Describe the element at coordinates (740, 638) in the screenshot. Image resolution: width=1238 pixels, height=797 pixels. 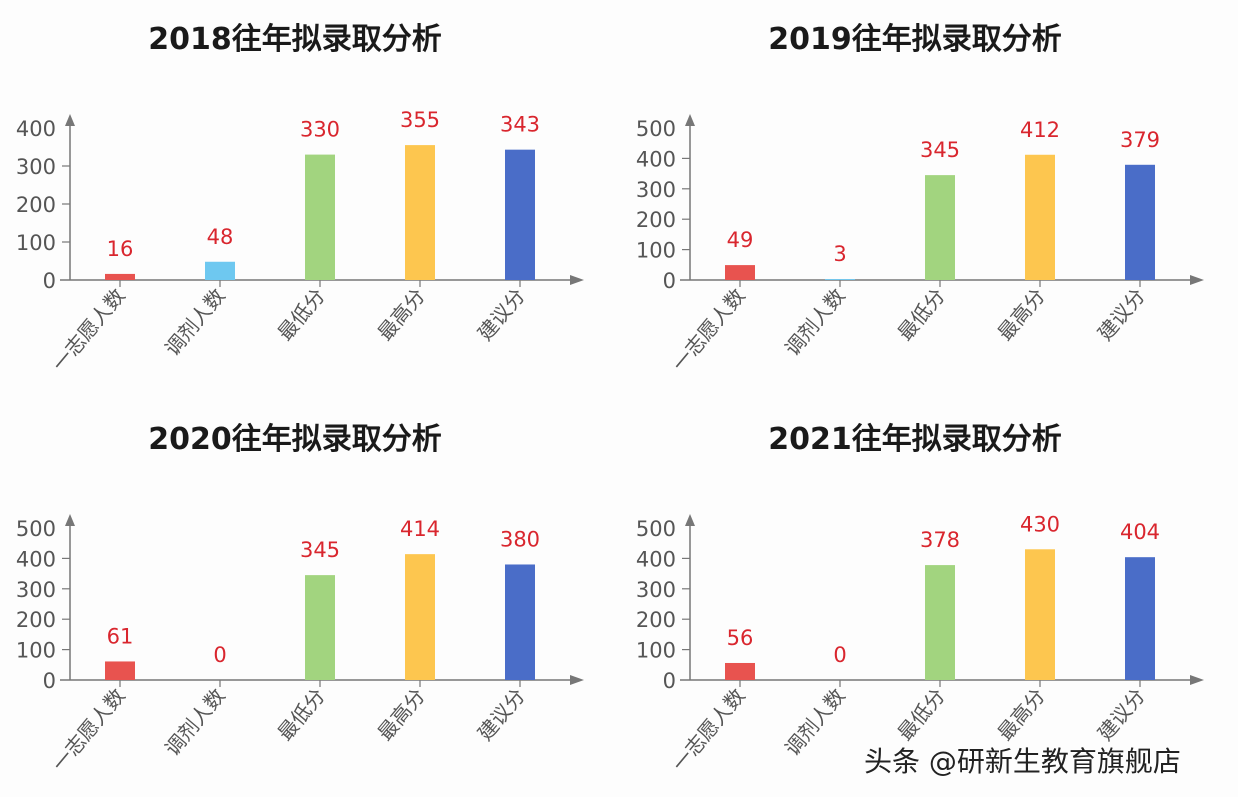
I see `bar-value-label: 56` at that location.